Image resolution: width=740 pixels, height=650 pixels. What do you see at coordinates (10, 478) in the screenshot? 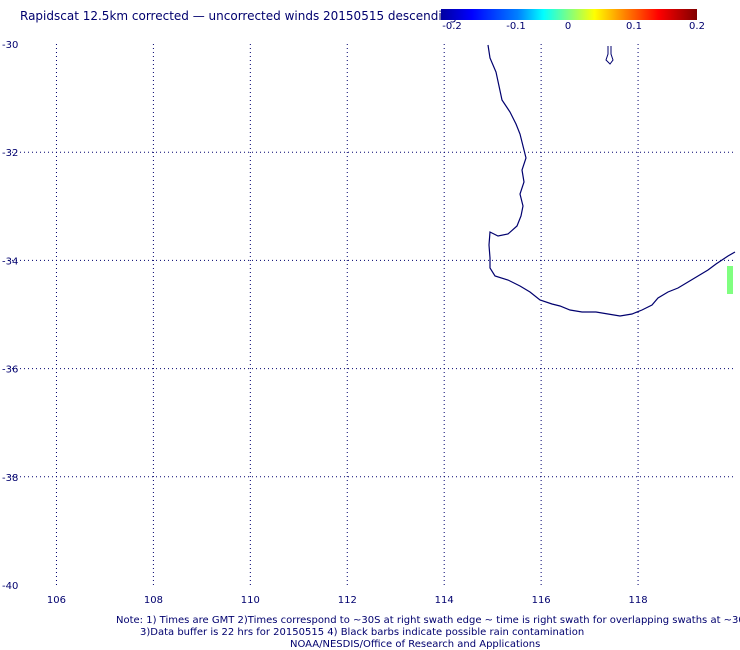
I see `lat-tick-label: -38` at bounding box center [10, 478].